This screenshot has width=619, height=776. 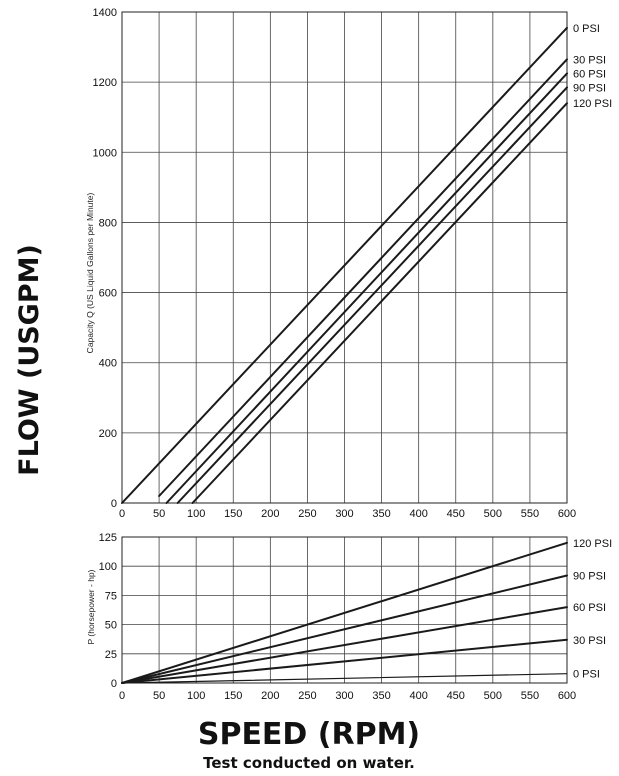 I want to click on flow-x-tick-0: 0, so click(x=122, y=514).